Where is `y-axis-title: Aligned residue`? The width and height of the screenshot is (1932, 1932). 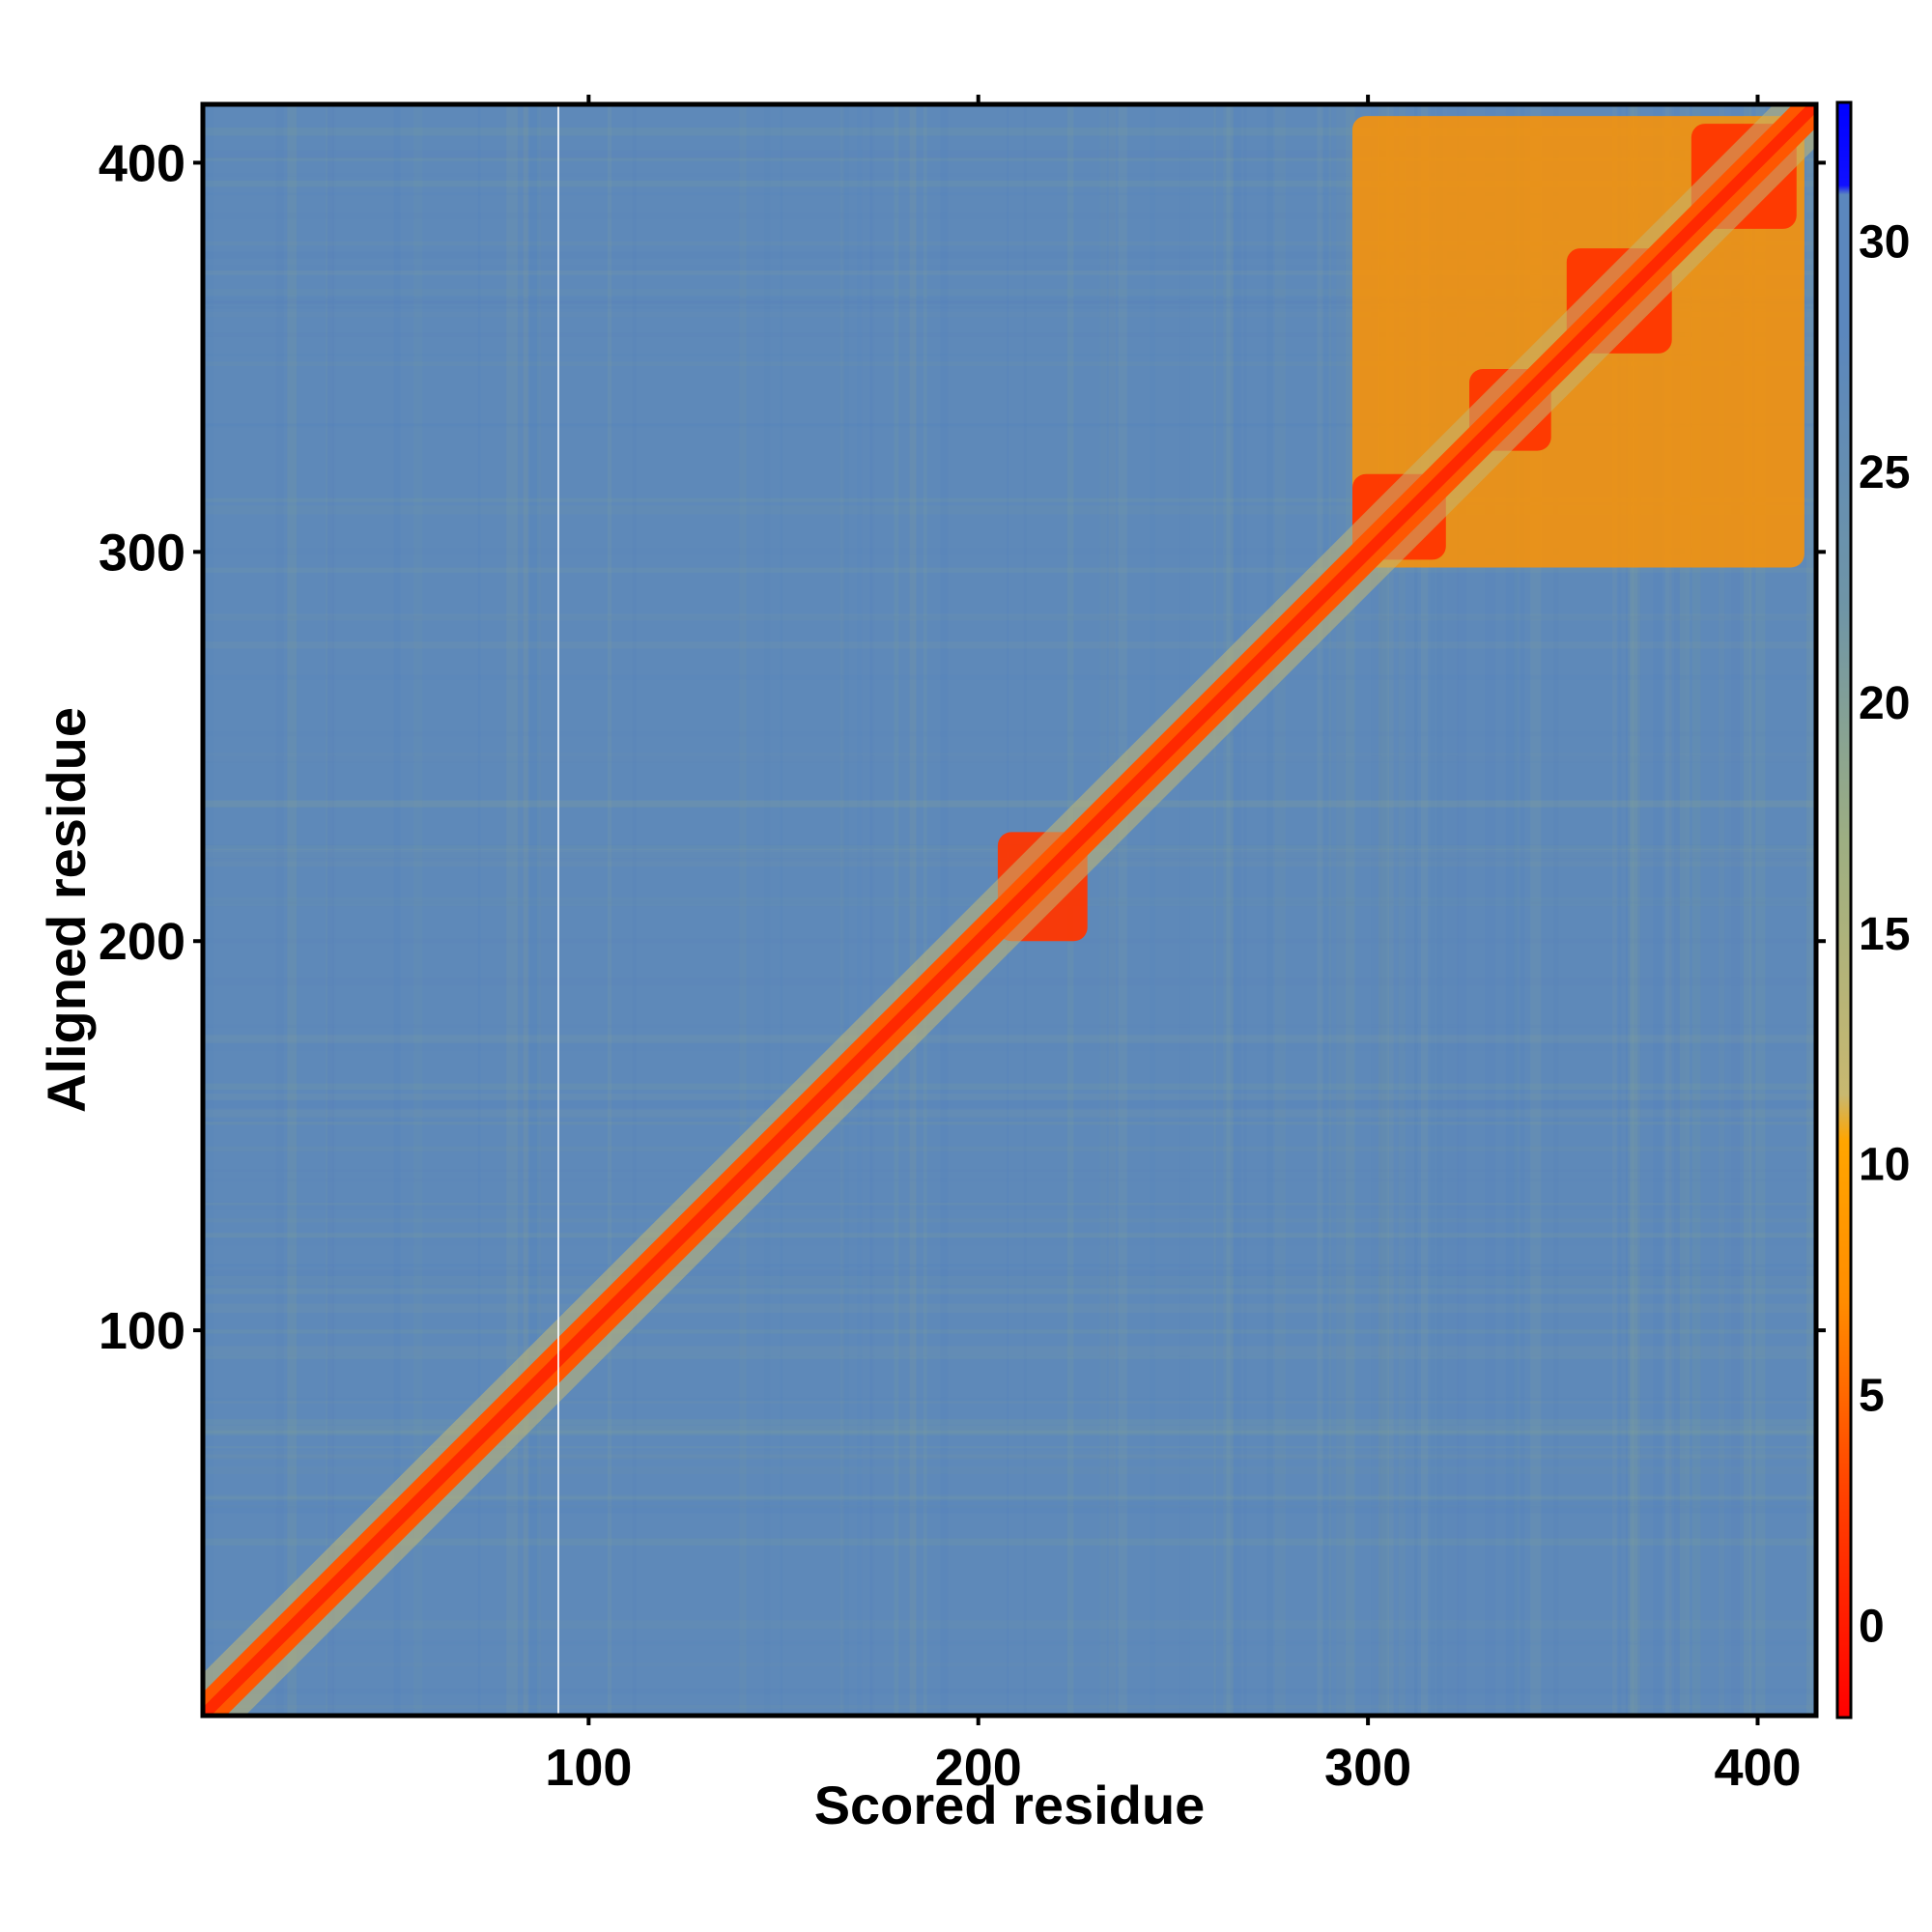
y-axis-title: Aligned residue is located at coordinates (66, 910).